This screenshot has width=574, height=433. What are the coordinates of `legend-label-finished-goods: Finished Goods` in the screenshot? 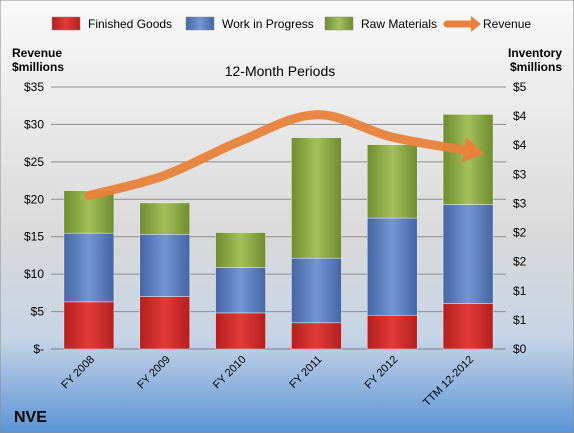 It's located at (130, 24).